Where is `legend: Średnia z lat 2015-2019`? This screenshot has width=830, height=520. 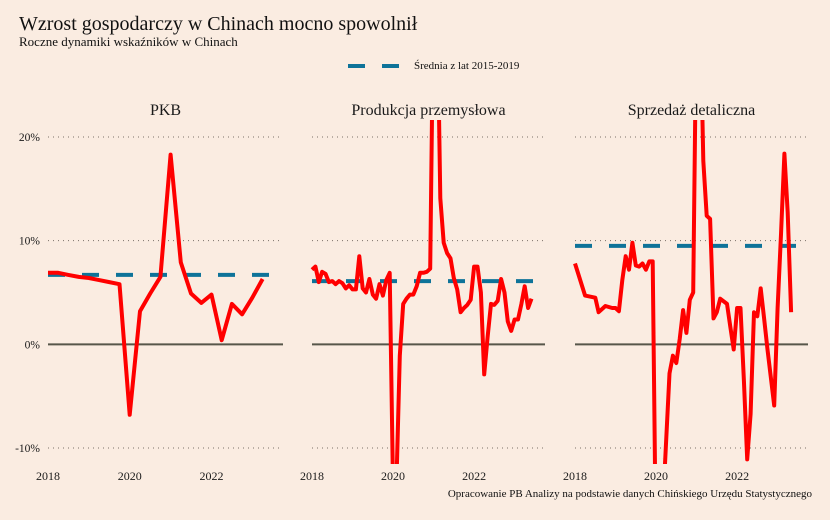
legend: Średnia z lat 2015-2019 is located at coordinates (433, 66).